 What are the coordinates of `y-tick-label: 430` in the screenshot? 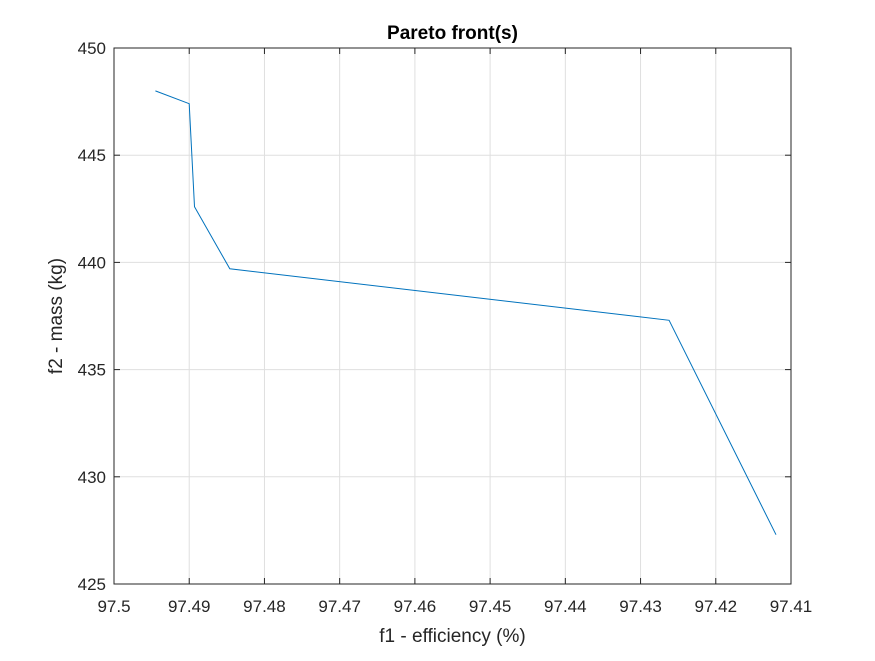 It's located at (92, 477).